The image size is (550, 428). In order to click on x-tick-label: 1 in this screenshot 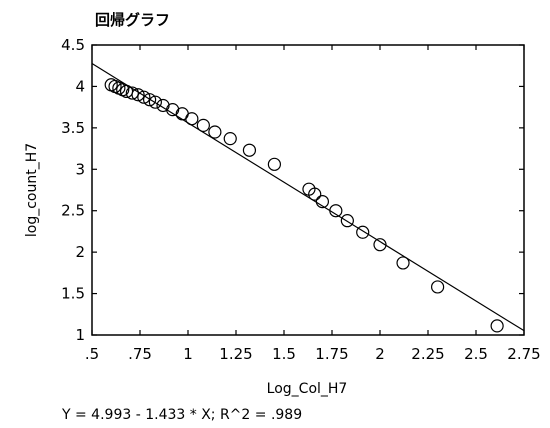, I will do `click(188, 354)`.